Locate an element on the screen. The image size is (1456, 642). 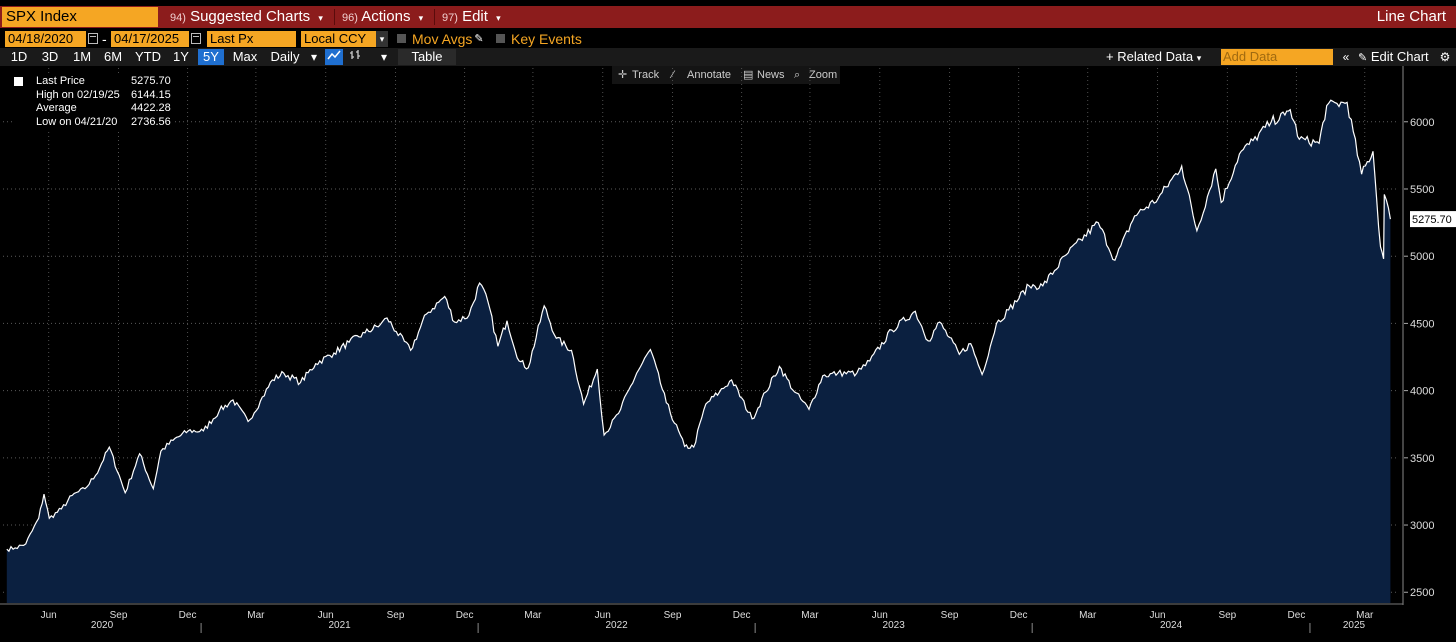
last-value-box is located at coordinates (1433, 219).